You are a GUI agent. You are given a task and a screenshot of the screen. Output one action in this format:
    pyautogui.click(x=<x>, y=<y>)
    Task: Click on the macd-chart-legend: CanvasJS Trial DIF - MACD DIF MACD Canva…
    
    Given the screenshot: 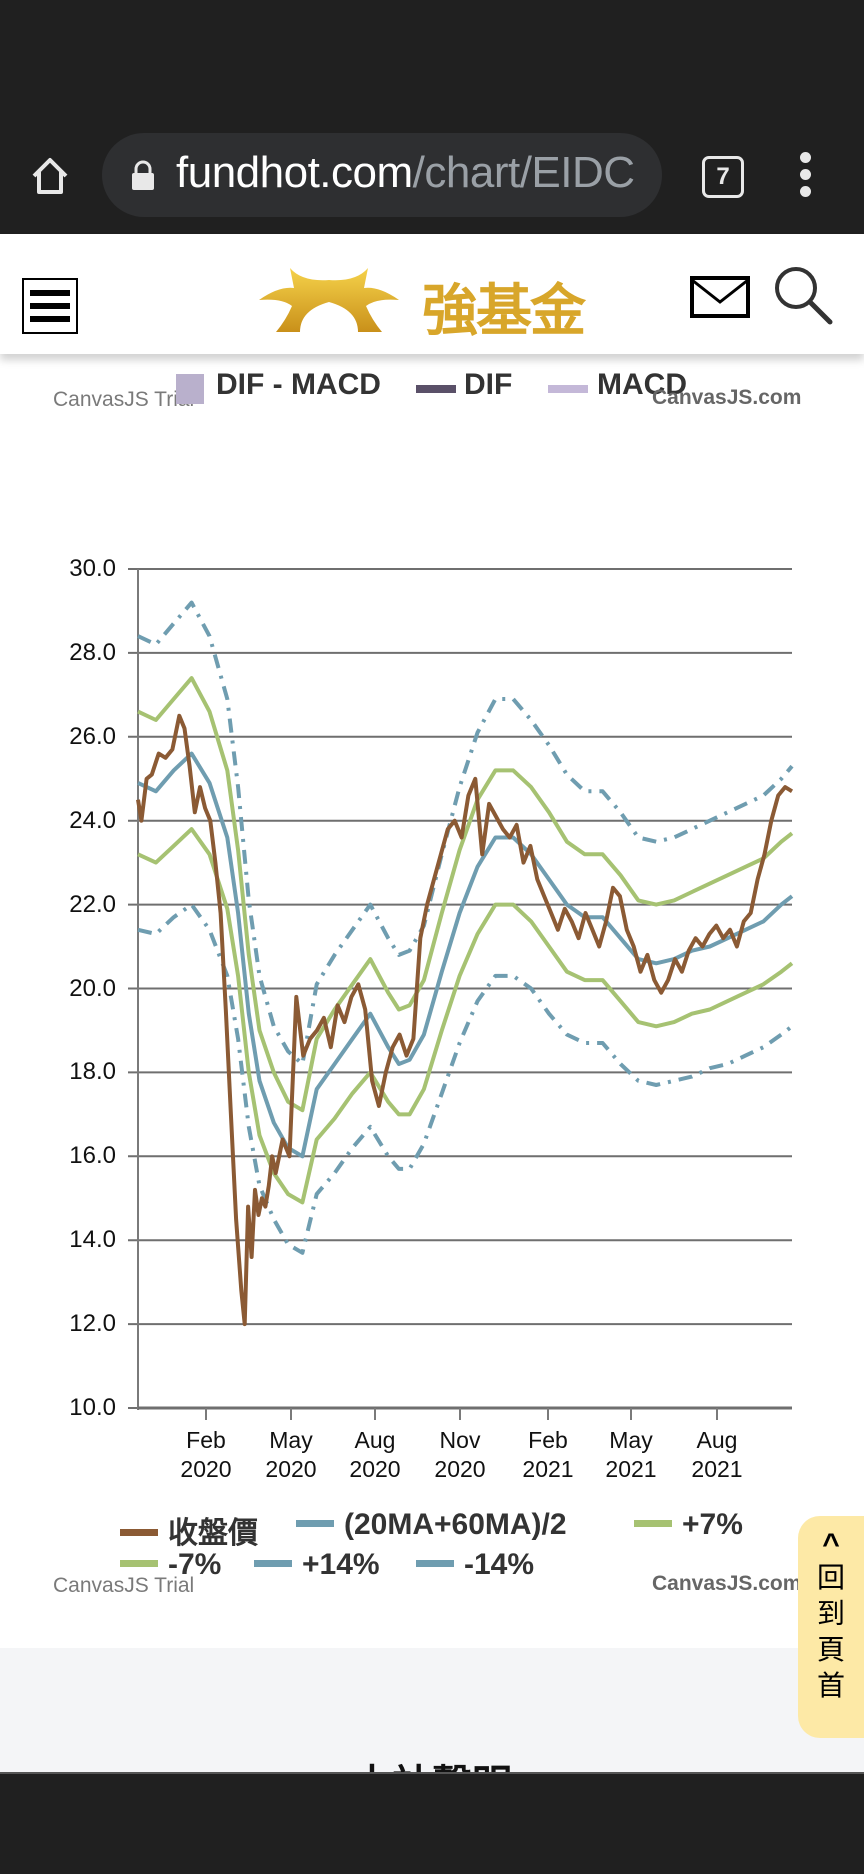 What is the action you would take?
    pyautogui.click(x=432, y=391)
    